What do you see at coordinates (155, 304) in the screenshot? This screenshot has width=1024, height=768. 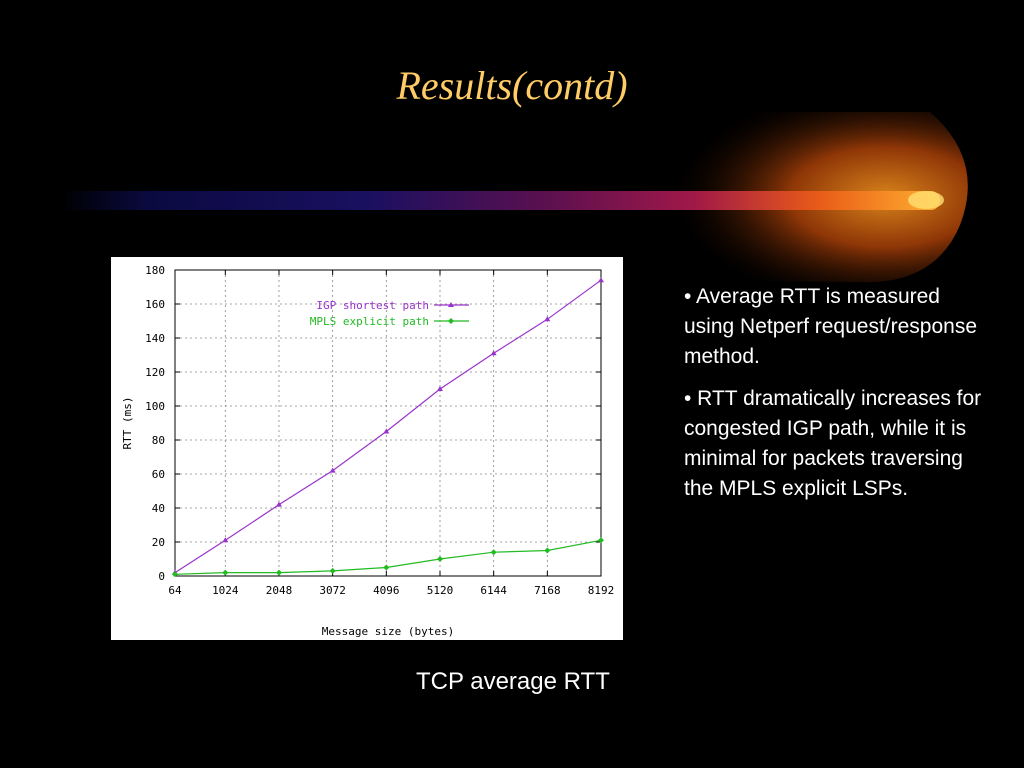 I see `y-tick-label: 160` at bounding box center [155, 304].